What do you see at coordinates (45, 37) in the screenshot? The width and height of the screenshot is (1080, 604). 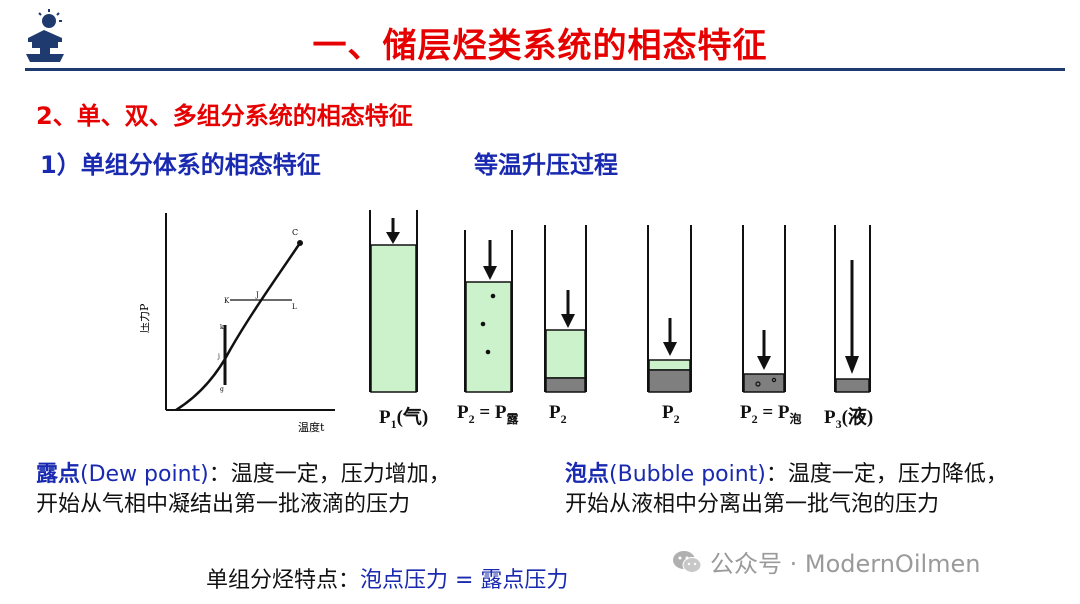 I see `company-logo` at bounding box center [45, 37].